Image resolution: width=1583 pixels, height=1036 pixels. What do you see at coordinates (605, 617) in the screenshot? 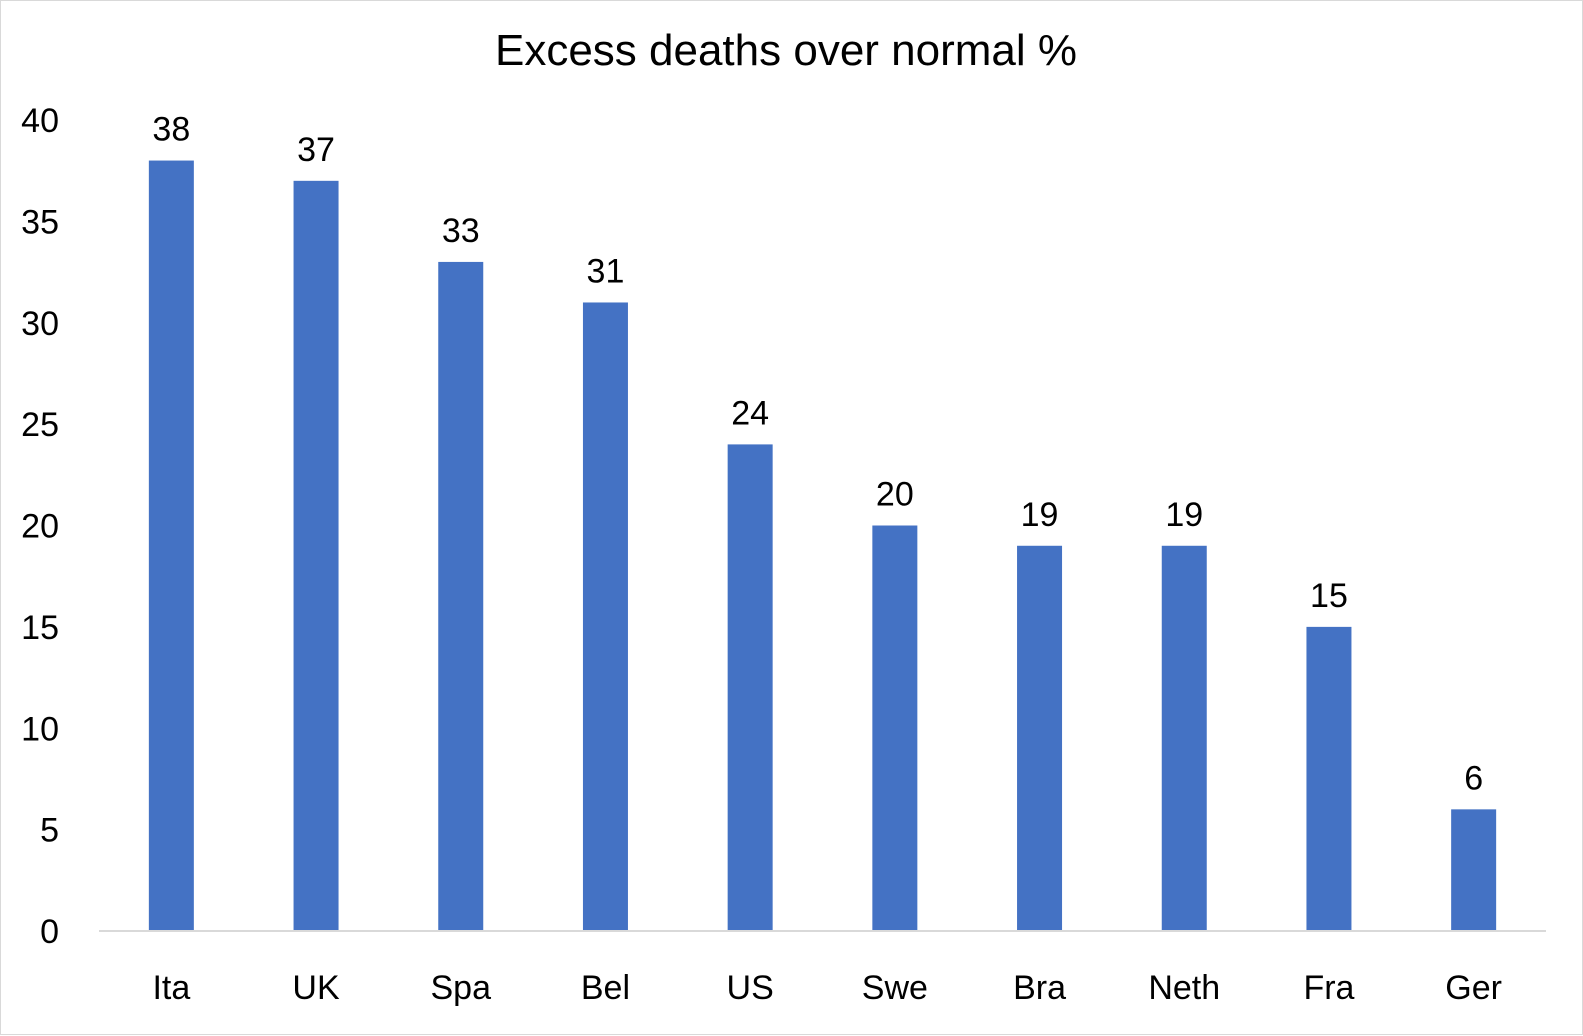
I see `bar-bel` at bounding box center [605, 617].